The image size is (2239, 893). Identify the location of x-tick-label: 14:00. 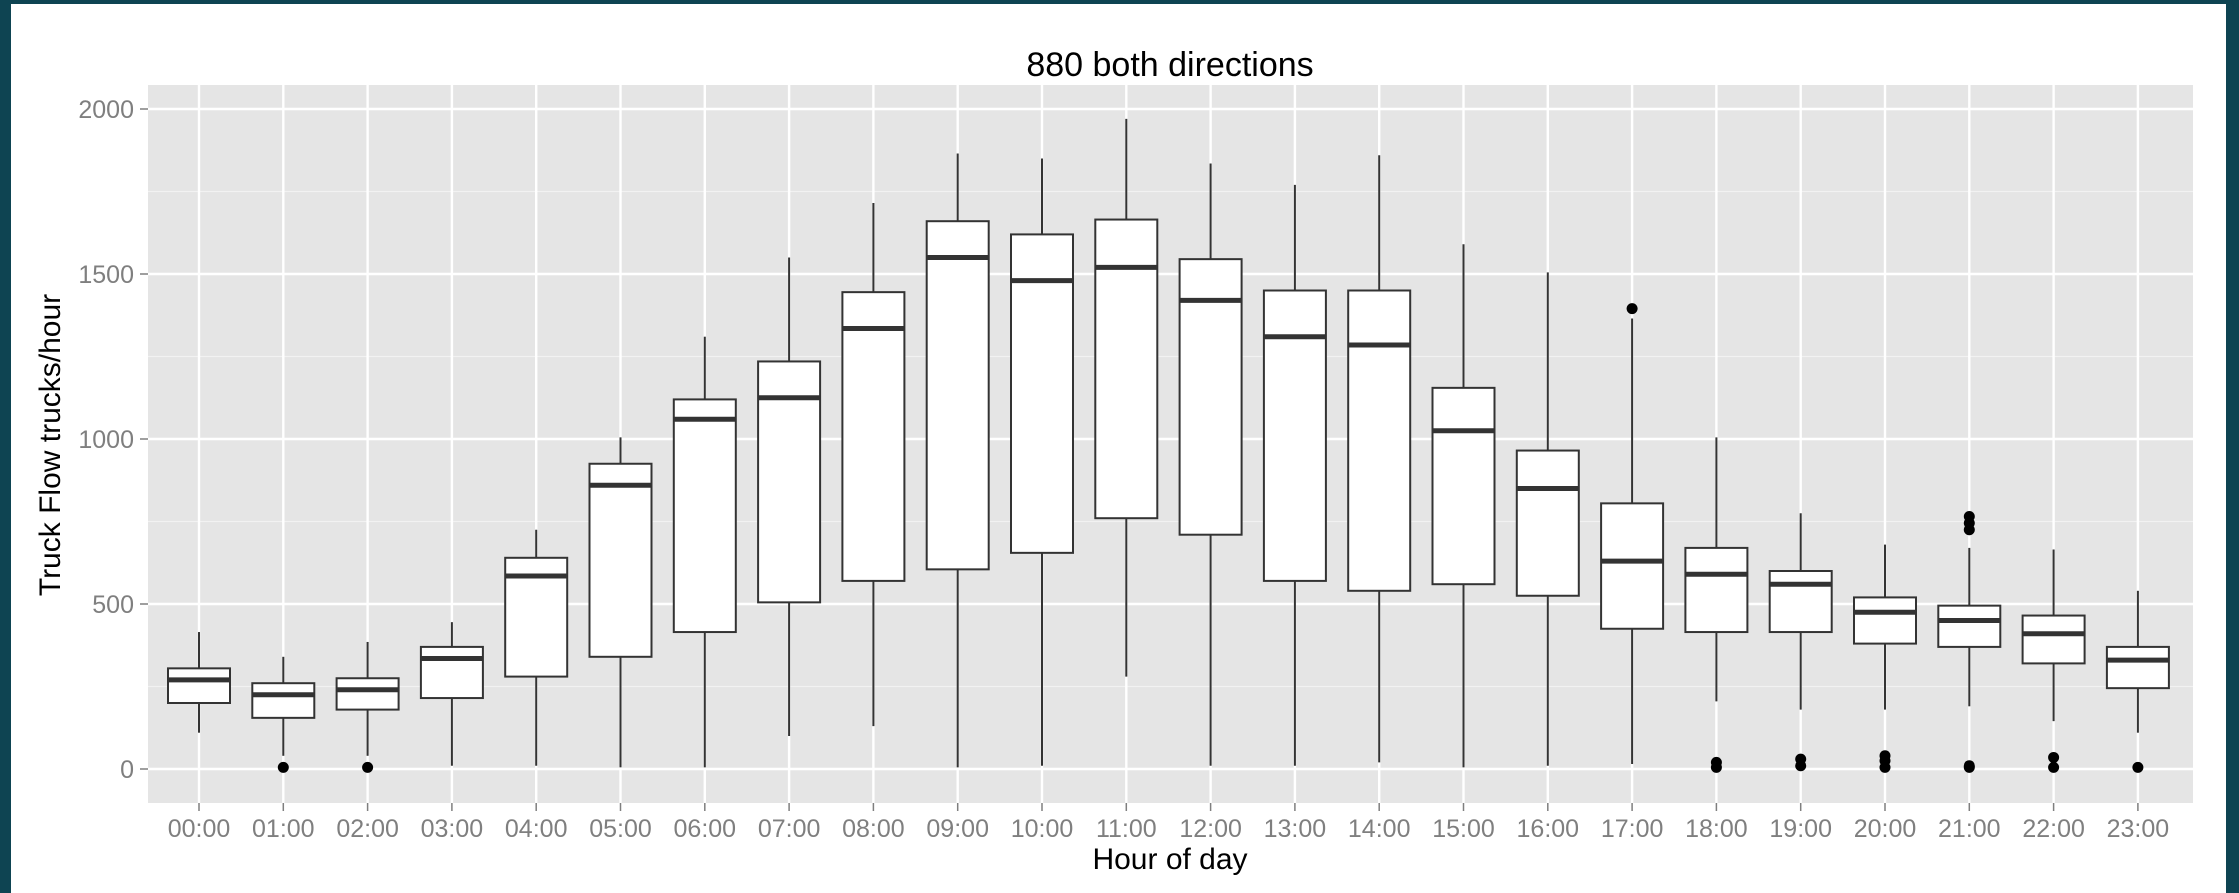
(1379, 829).